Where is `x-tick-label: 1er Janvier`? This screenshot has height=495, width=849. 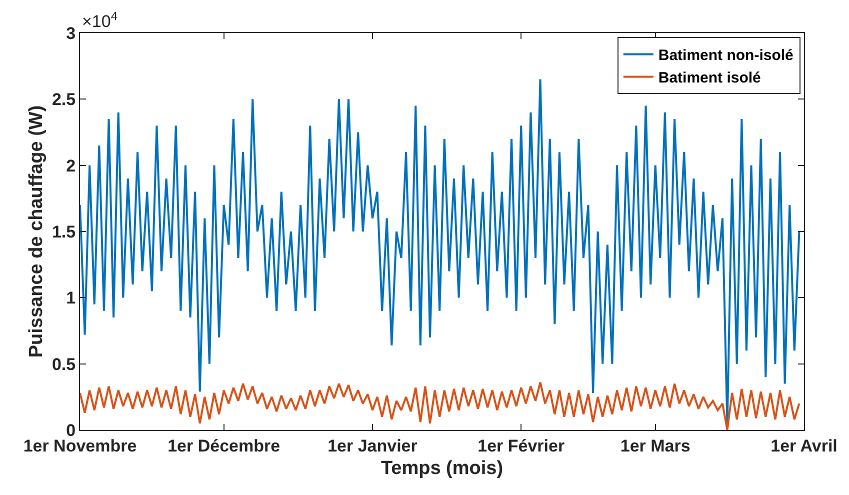
x-tick-label: 1er Janvier is located at coordinates (373, 446).